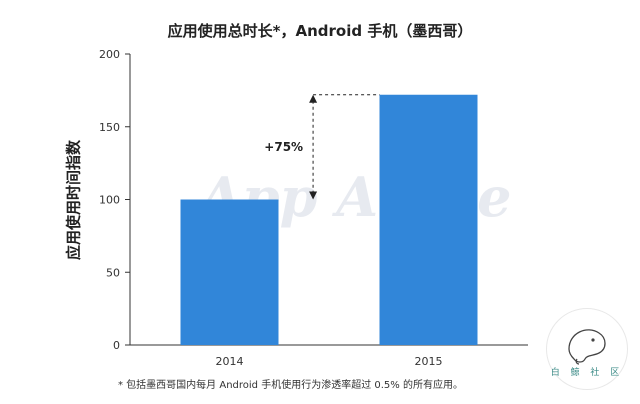 The width and height of the screenshot is (640, 404). Describe the element at coordinates (109, 54) in the screenshot. I see `y-tick-label: 200` at that location.